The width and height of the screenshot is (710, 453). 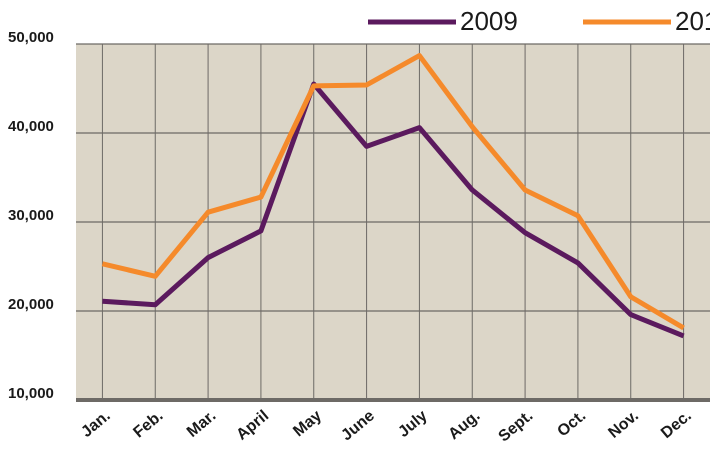 What do you see at coordinates (358, 425) in the screenshot?
I see `x-tick-label: June` at bounding box center [358, 425].